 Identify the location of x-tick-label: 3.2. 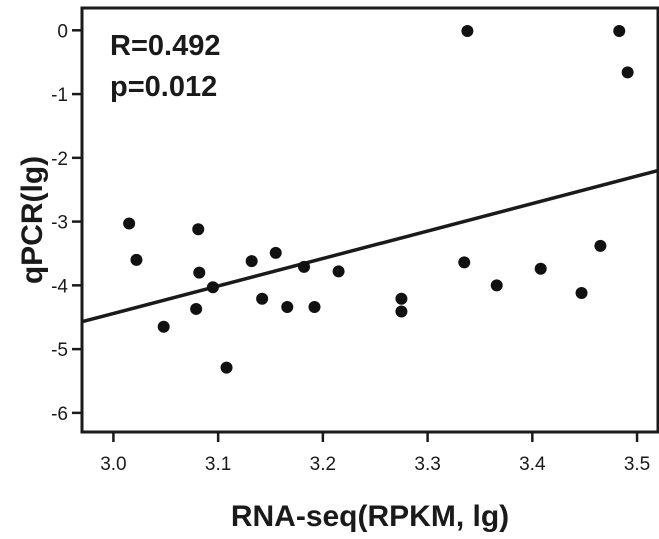
(323, 464).